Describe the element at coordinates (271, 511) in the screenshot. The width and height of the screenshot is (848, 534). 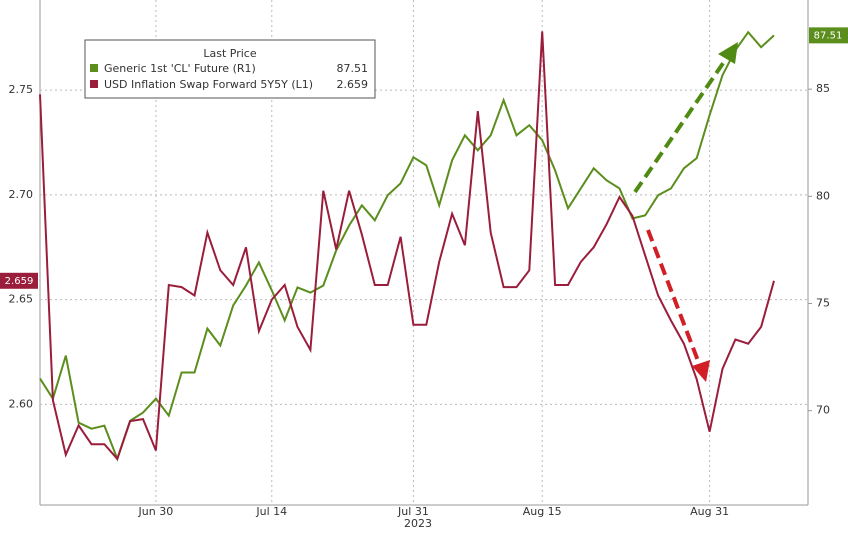
I see `x-tick-label: Jul 14` at that location.